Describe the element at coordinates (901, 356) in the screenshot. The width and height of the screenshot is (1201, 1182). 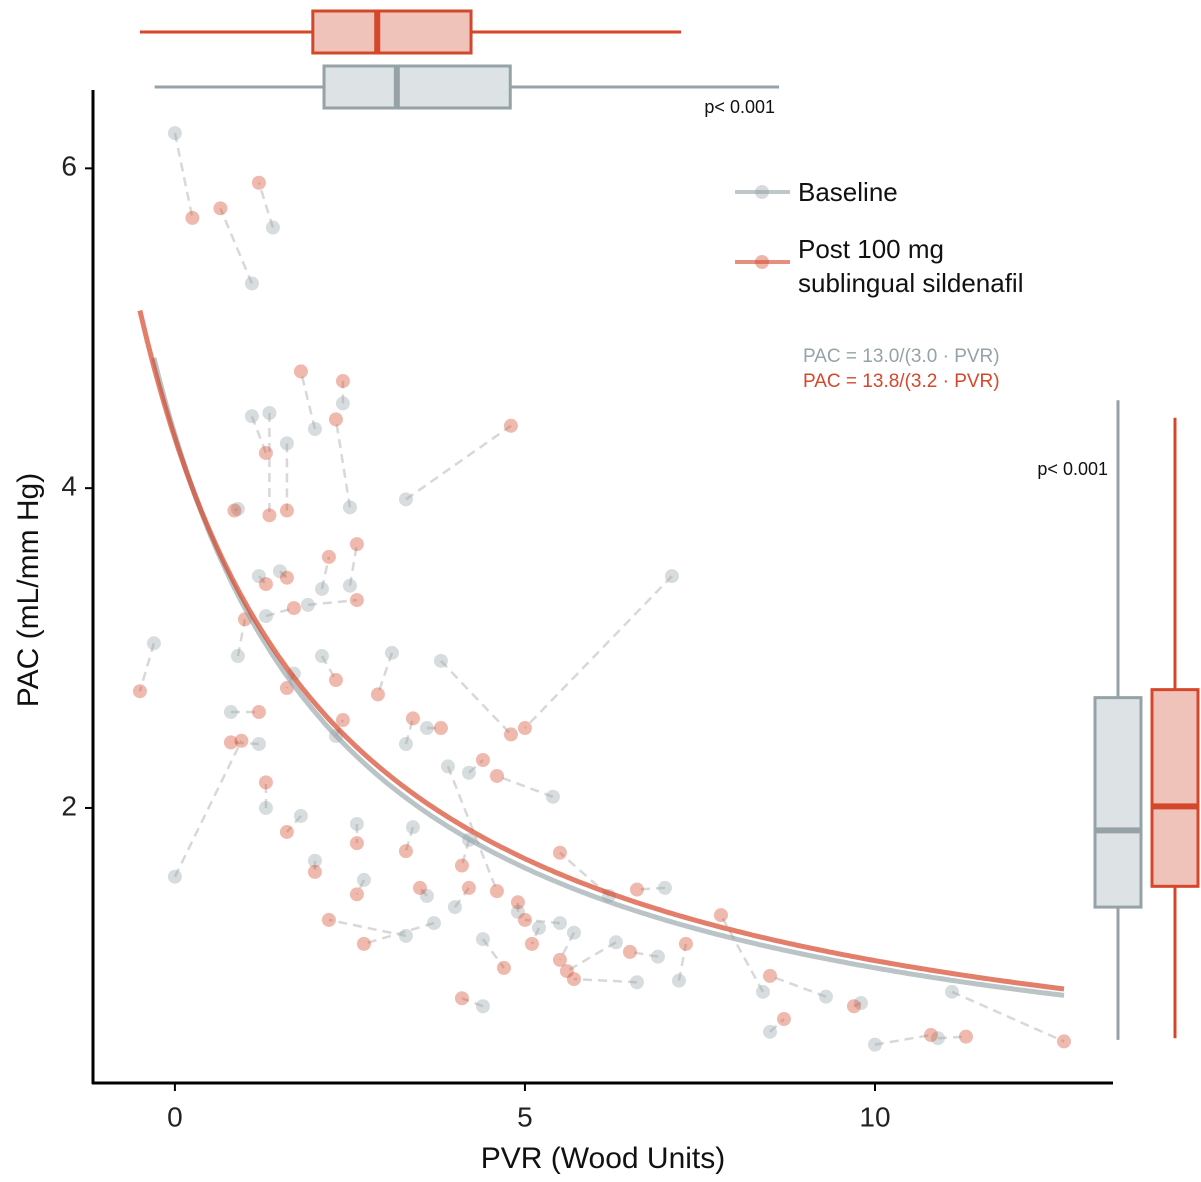
I see `fit-label: PAC = 13.0/(3.0 · PVR)` at that location.